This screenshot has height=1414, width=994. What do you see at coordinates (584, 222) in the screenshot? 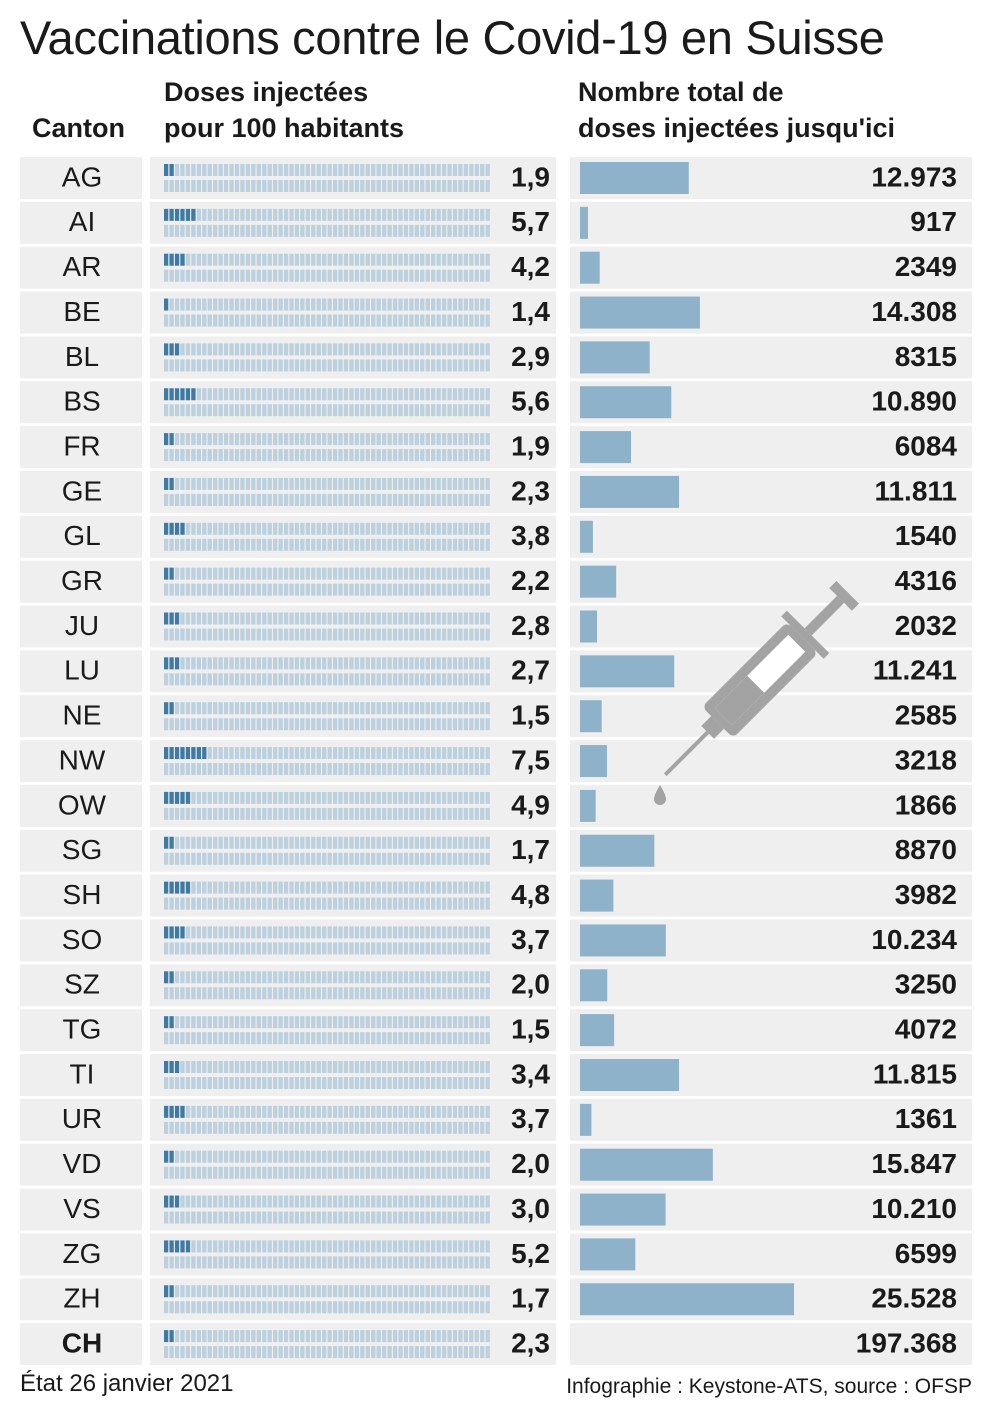
I see `total-bar-ai` at bounding box center [584, 222].